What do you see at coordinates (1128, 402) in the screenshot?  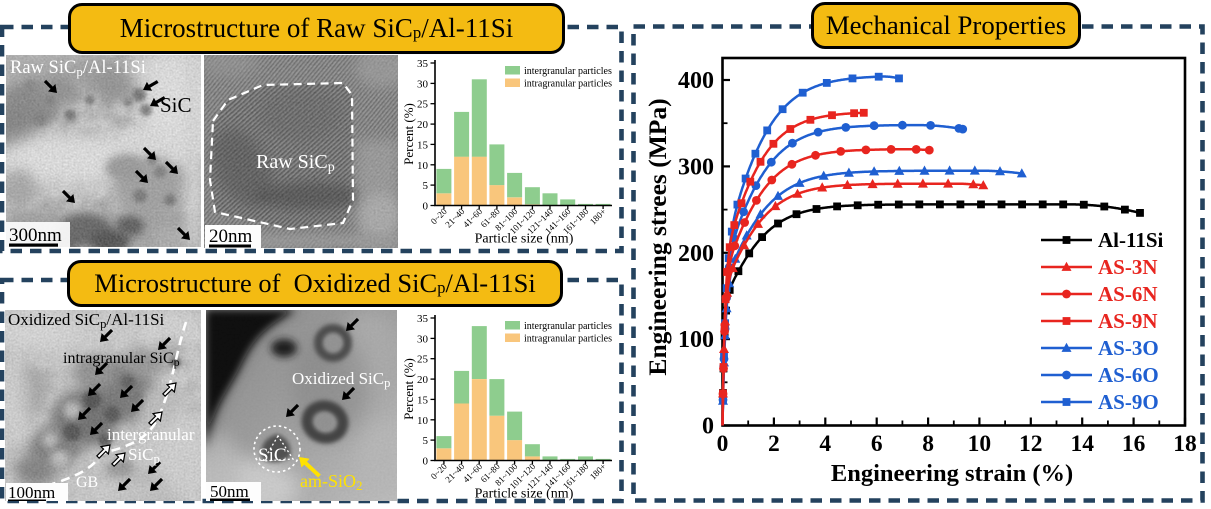 I see `svg-text: AS-9O` at bounding box center [1128, 402].